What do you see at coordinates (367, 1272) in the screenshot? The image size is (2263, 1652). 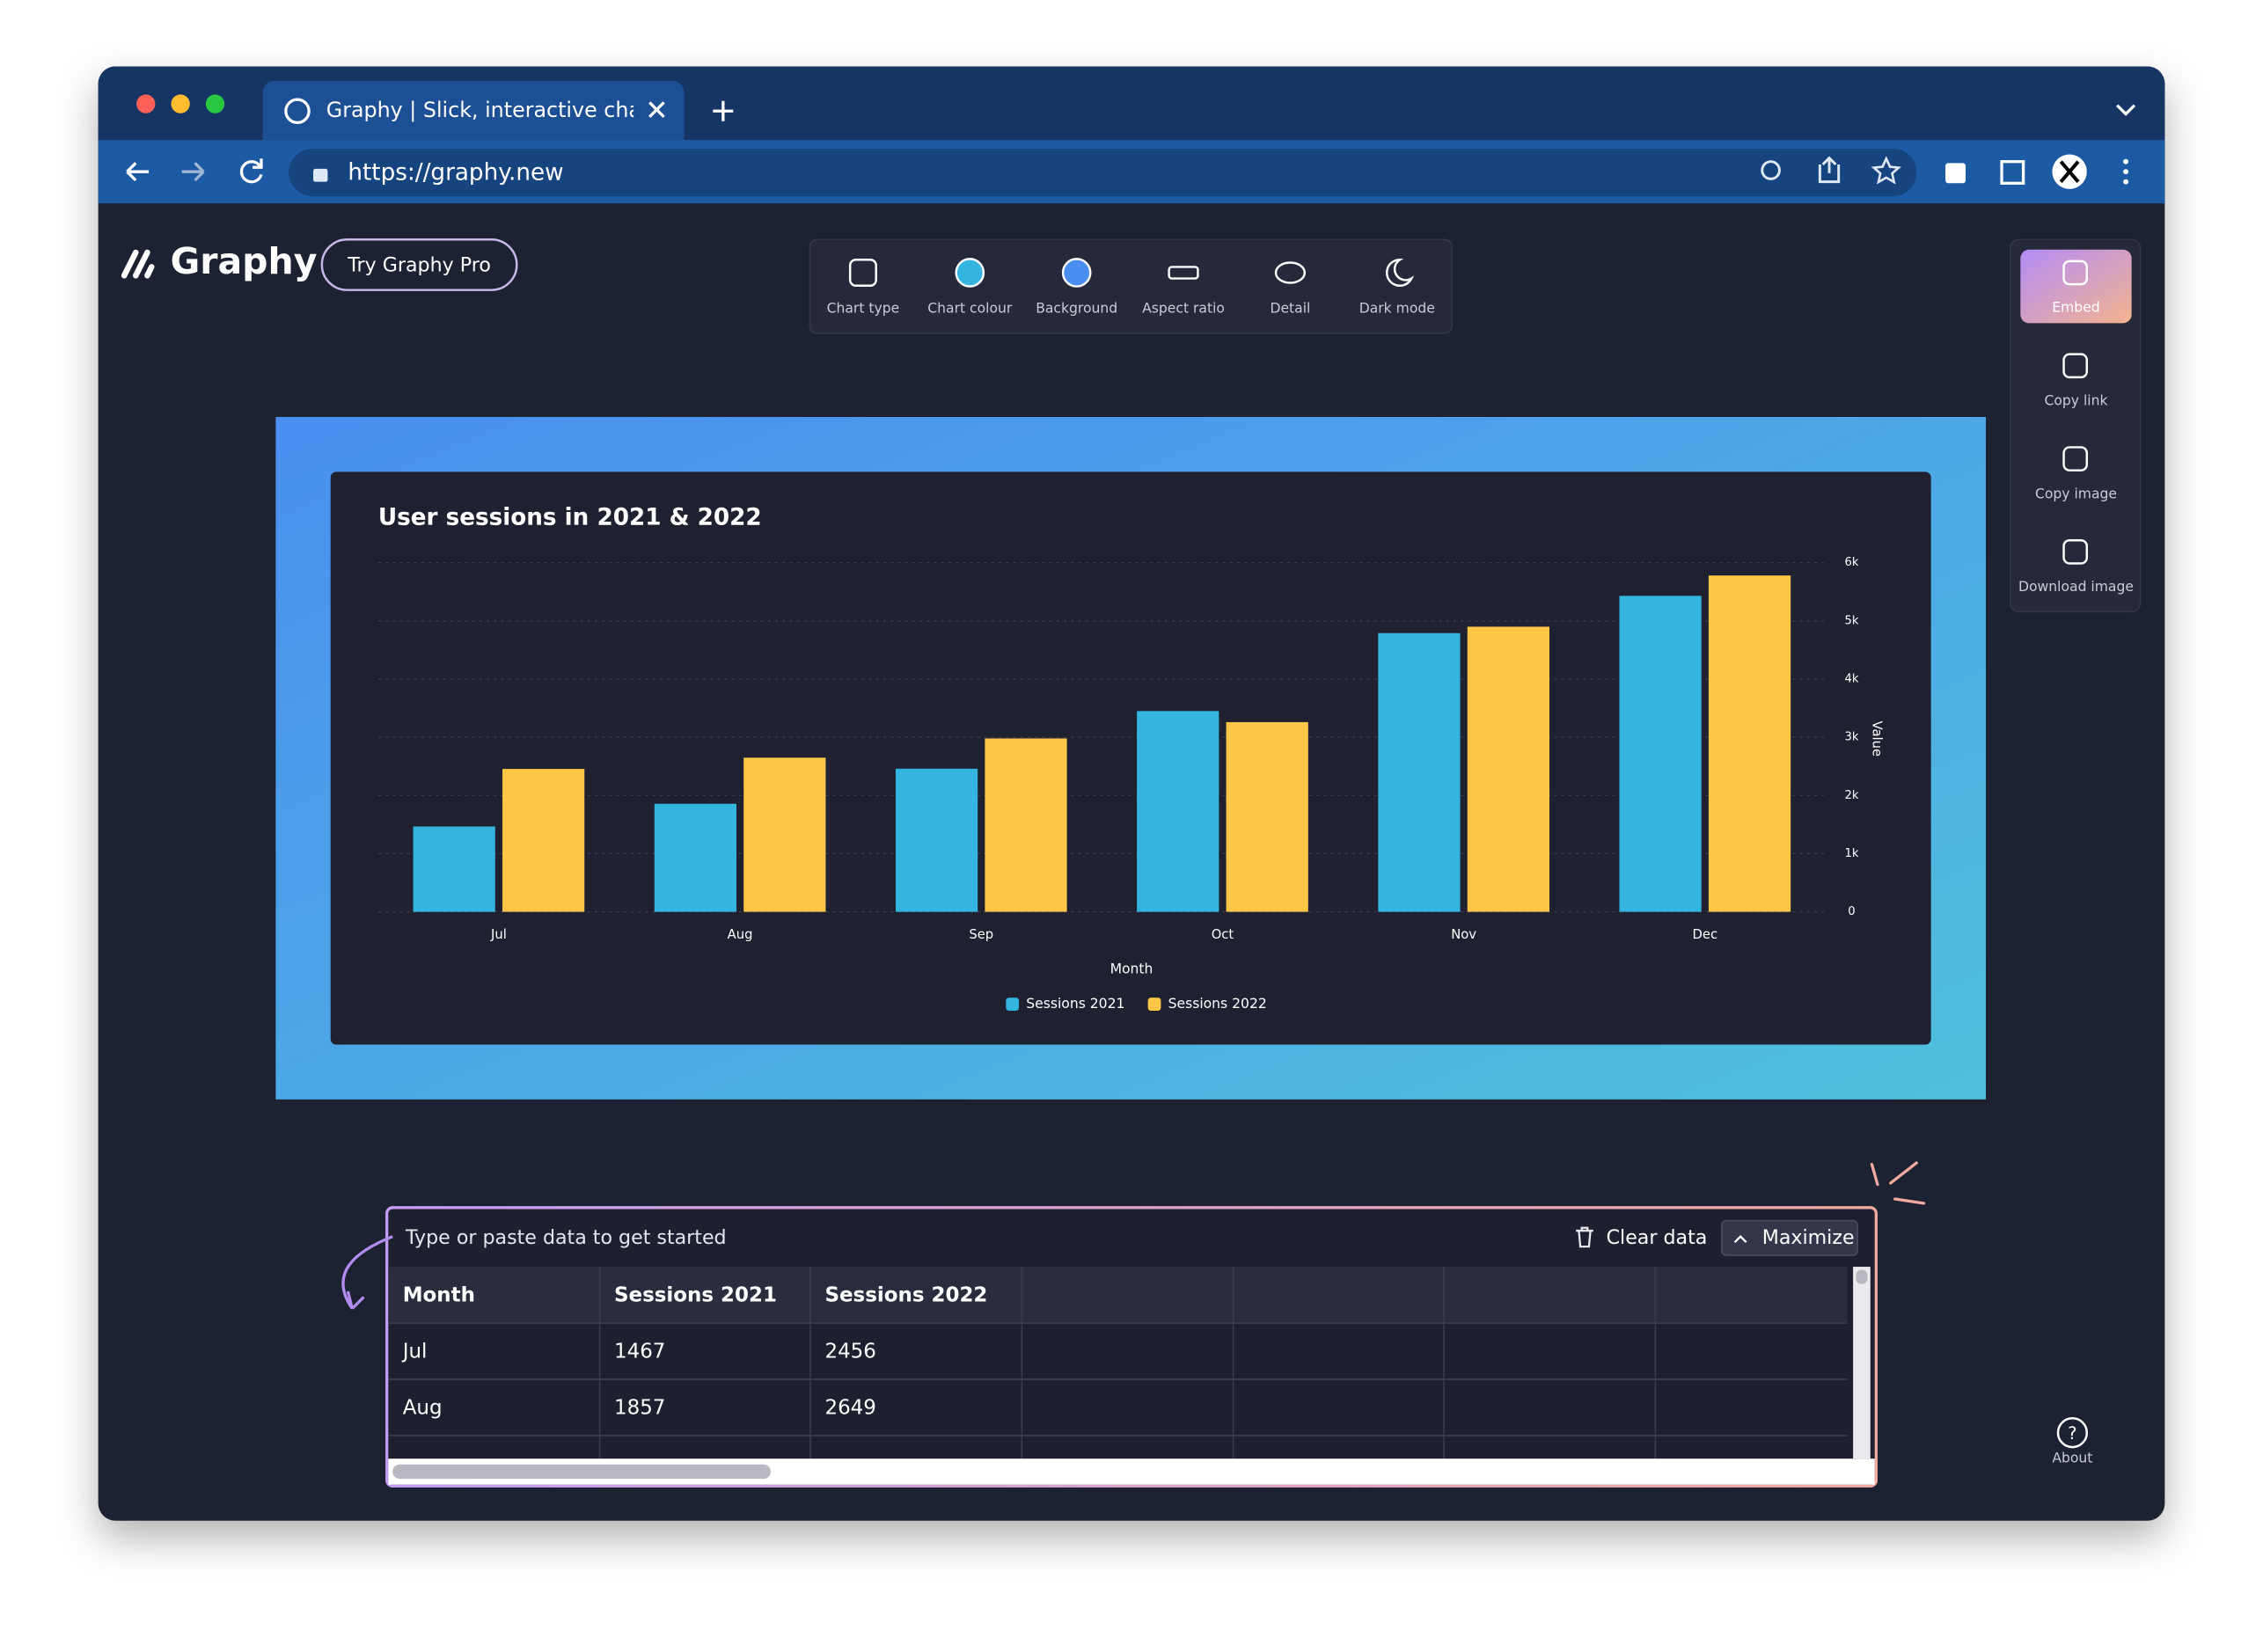 I see `hint-arrow` at bounding box center [367, 1272].